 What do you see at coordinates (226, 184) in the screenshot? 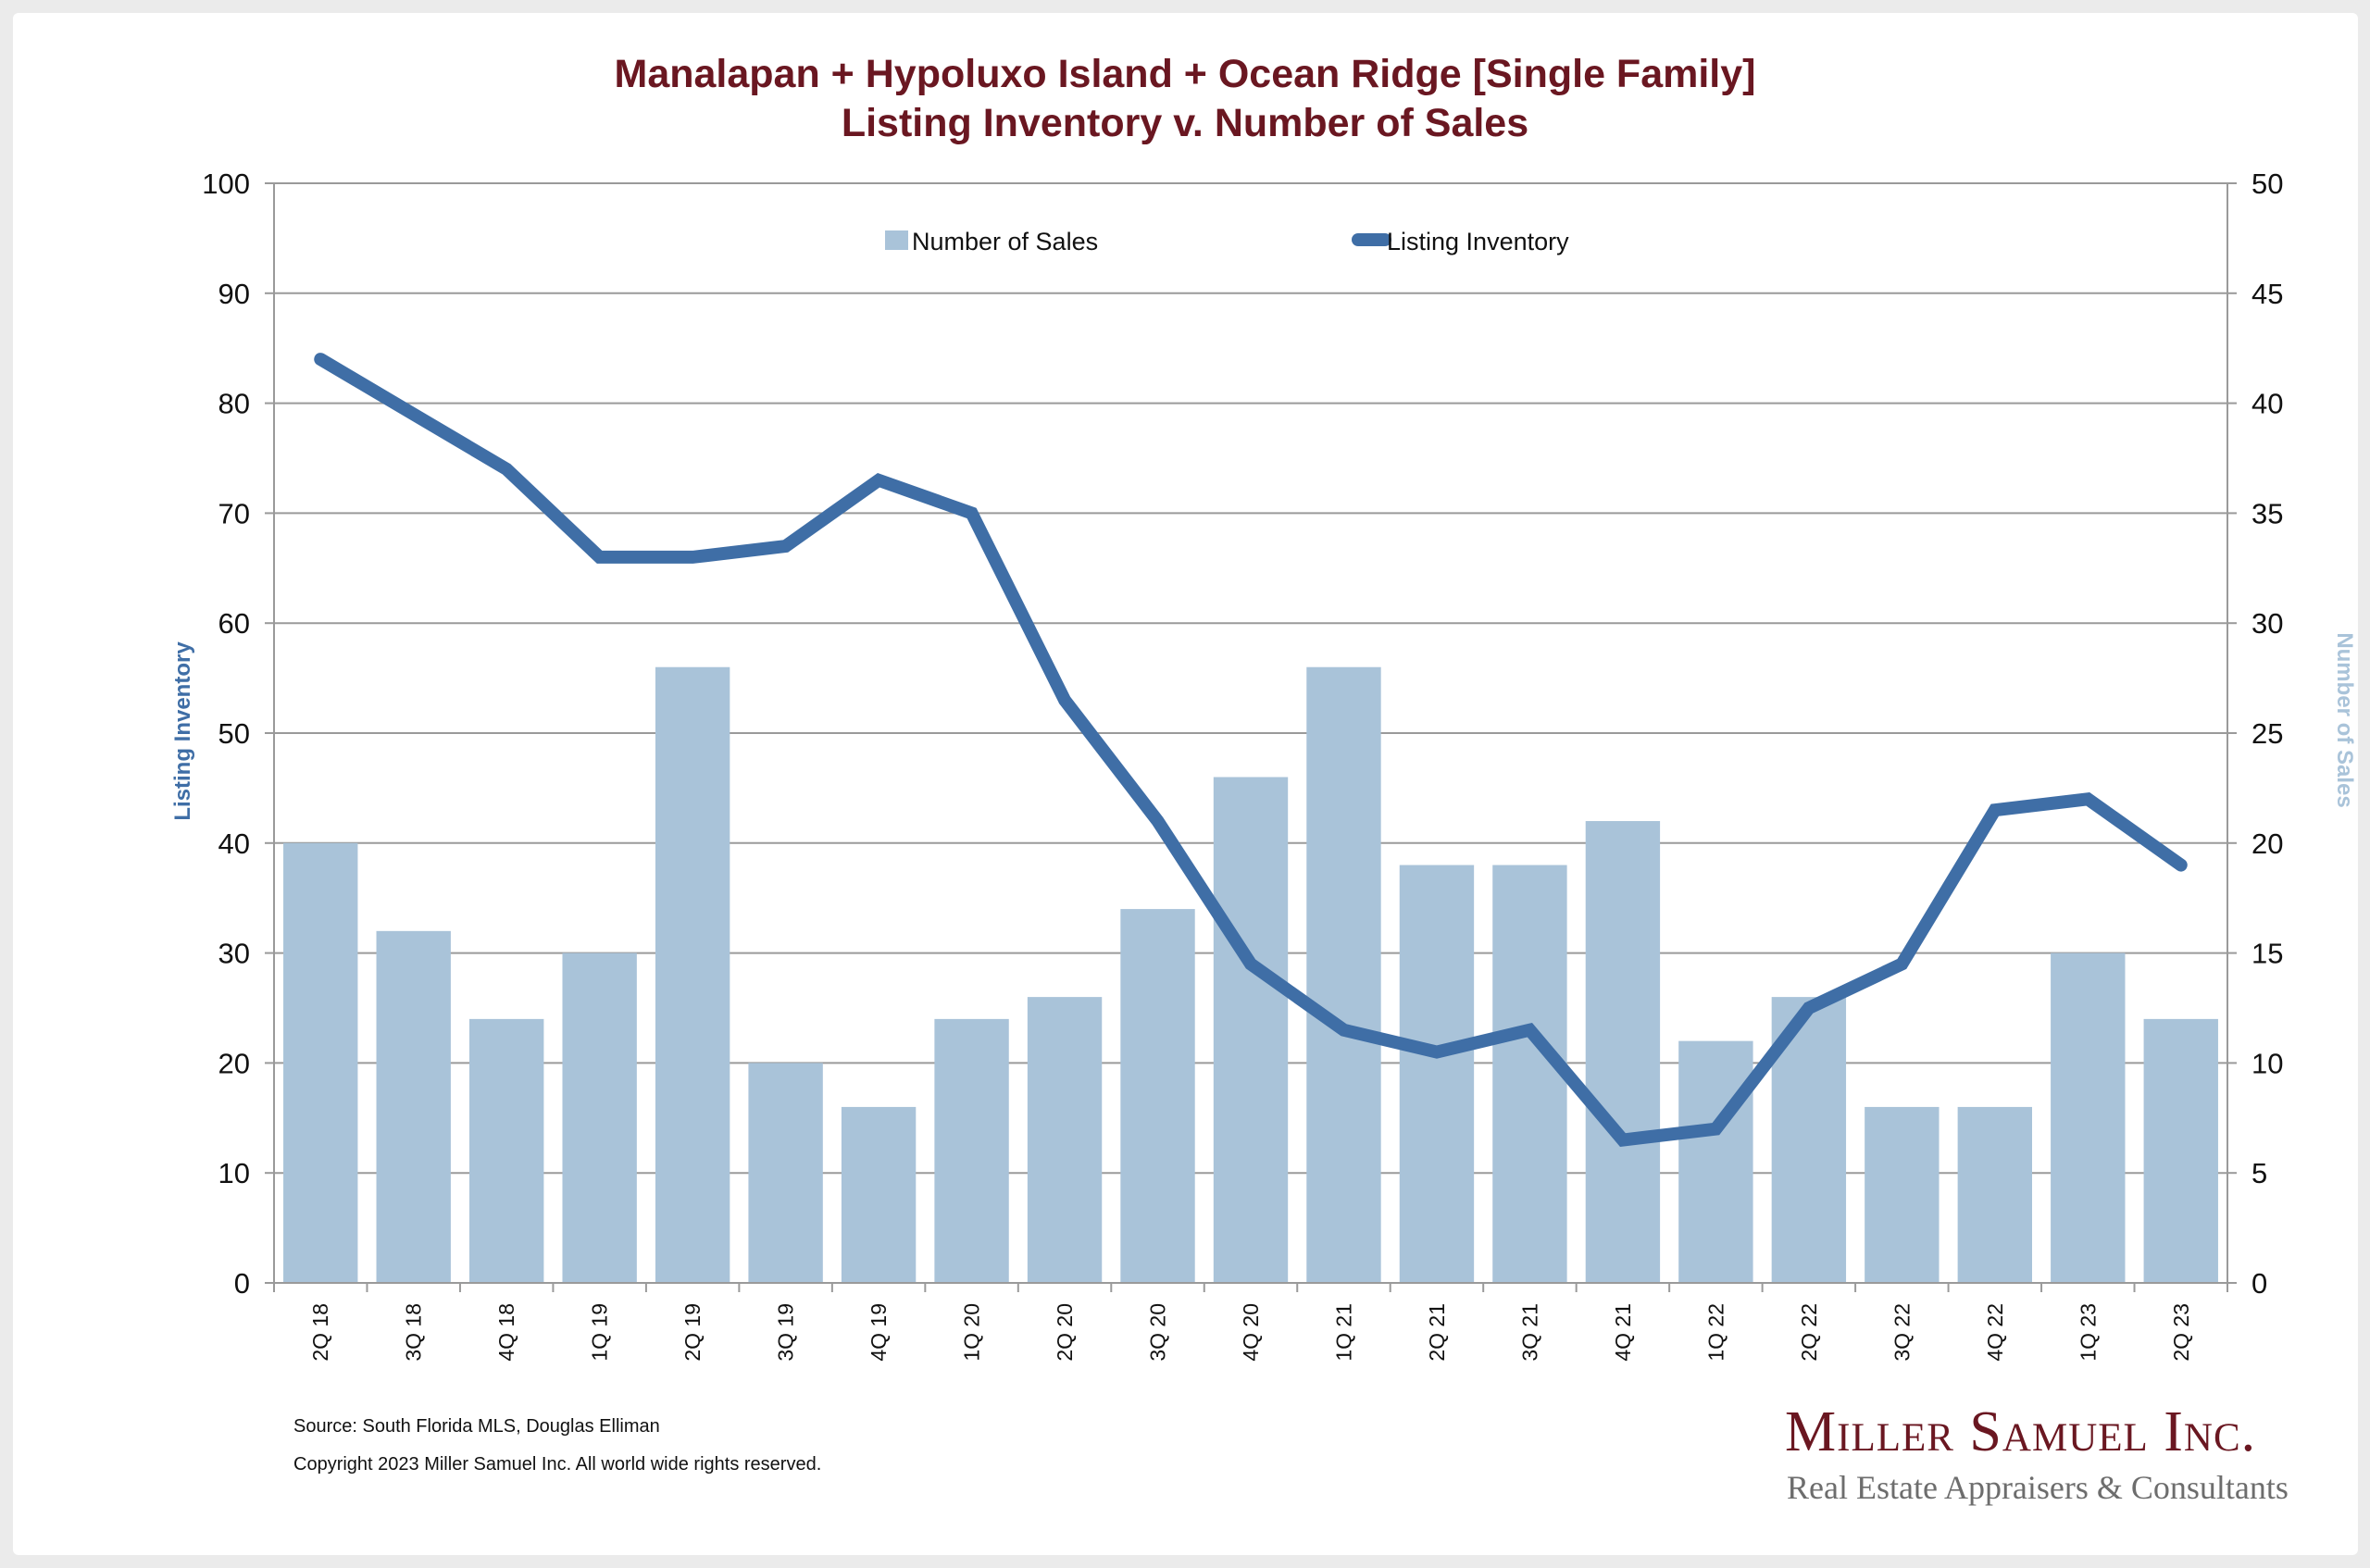
I see `y-left-tick-label: 100` at bounding box center [226, 184].